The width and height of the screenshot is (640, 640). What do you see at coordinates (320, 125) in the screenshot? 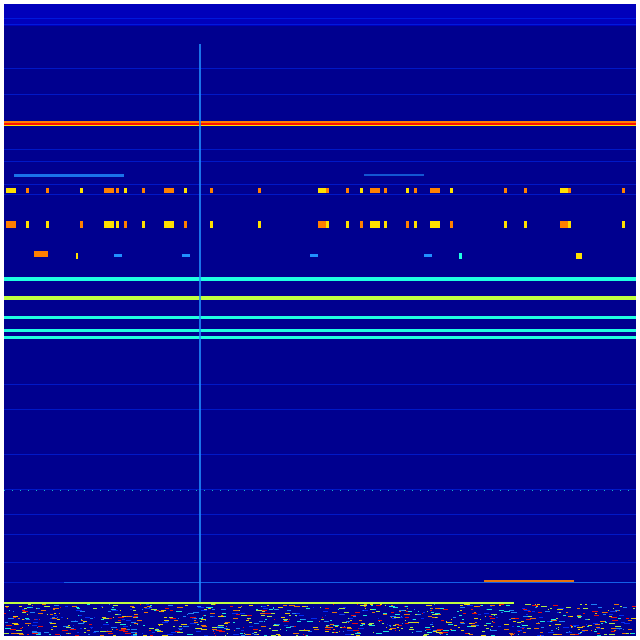
I see `band-yellow` at bounding box center [320, 125].